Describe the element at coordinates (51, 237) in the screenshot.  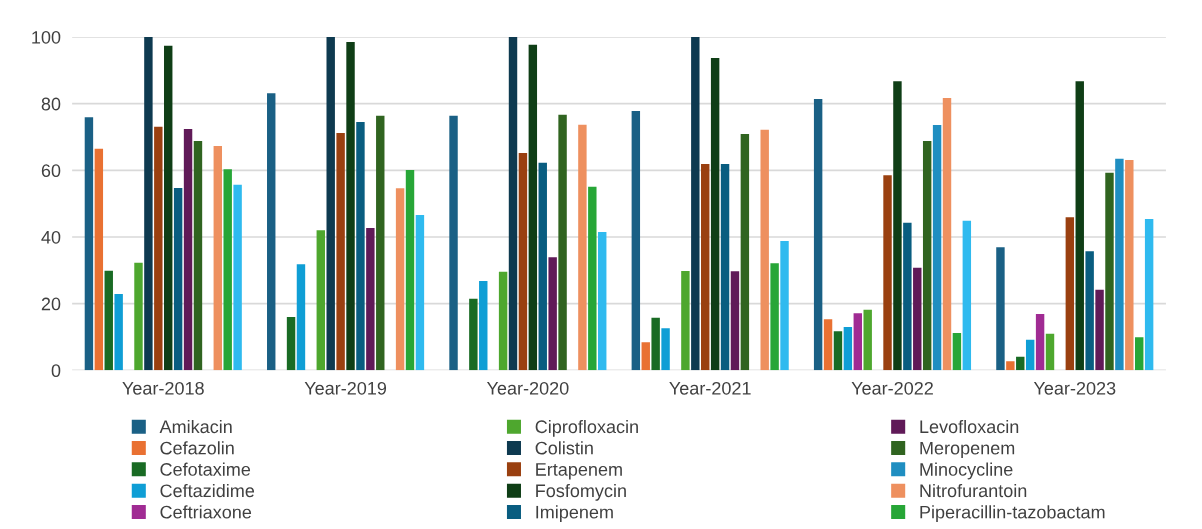
I see `y-tick-label: 40` at that location.